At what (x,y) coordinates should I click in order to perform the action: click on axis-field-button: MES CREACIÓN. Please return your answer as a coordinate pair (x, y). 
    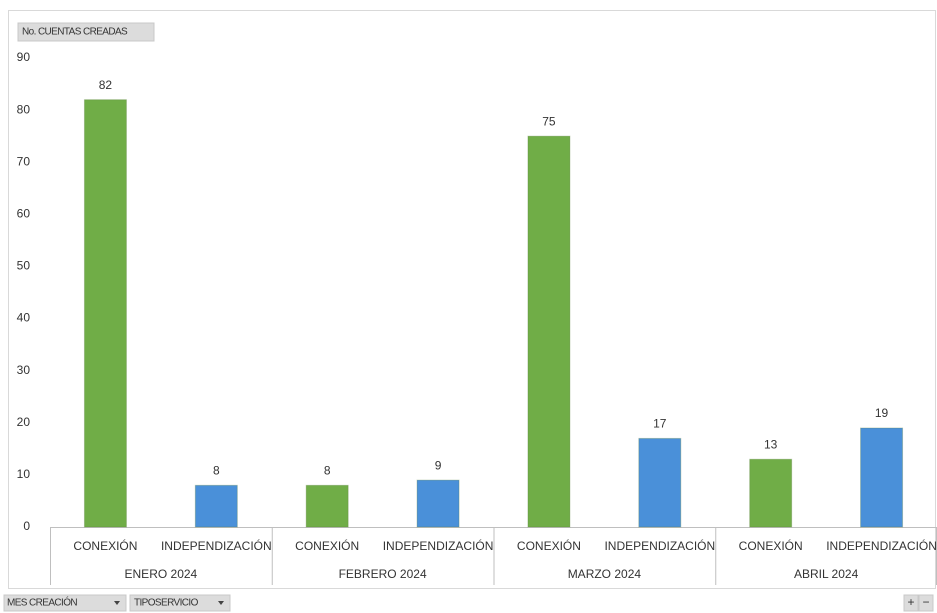
    Looking at the image, I should click on (65, 603).